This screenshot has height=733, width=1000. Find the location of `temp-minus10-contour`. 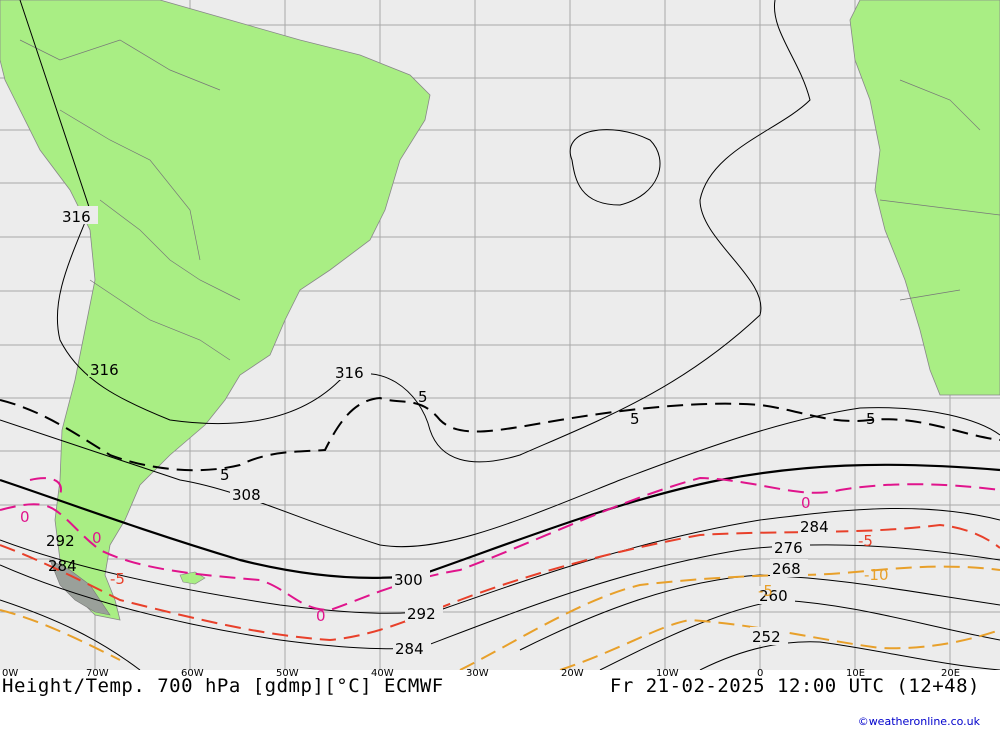

temp-minus10-contour is located at coordinates (500, 617).